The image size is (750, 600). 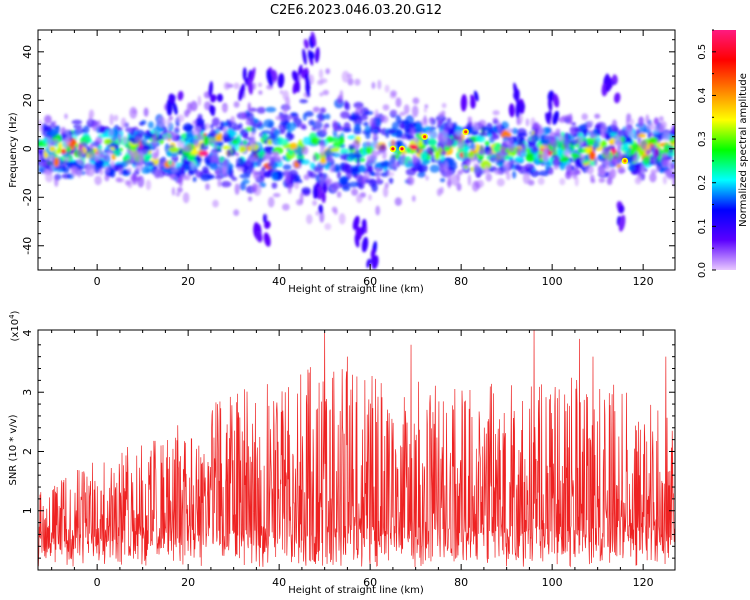 What do you see at coordinates (27, 52) in the screenshot?
I see `y-tick-label: 40` at bounding box center [27, 52].